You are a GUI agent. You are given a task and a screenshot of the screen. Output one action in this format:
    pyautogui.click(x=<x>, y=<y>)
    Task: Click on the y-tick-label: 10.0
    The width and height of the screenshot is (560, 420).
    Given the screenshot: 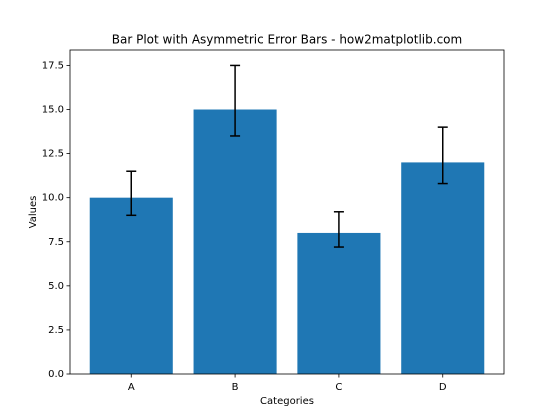 What is the action you would take?
    pyautogui.click(x=53, y=198)
    